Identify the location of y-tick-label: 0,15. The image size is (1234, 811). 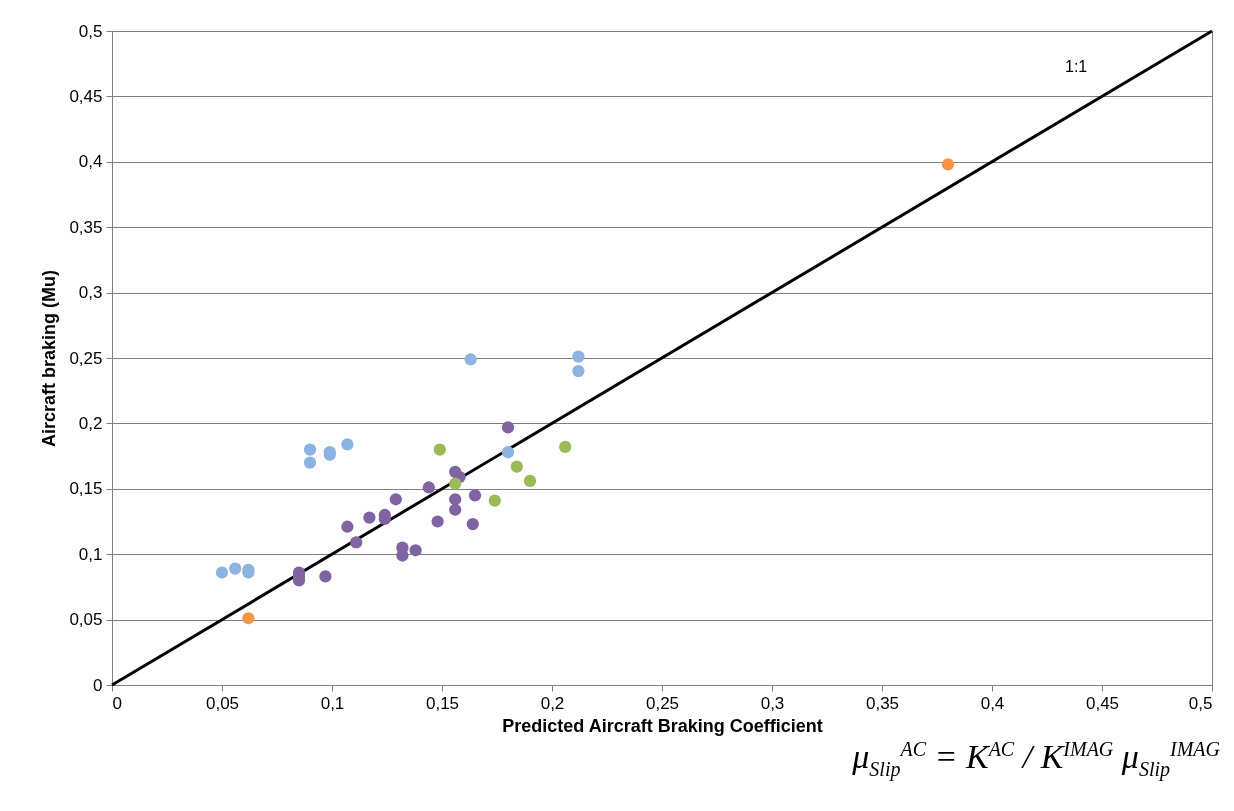
(86, 489).